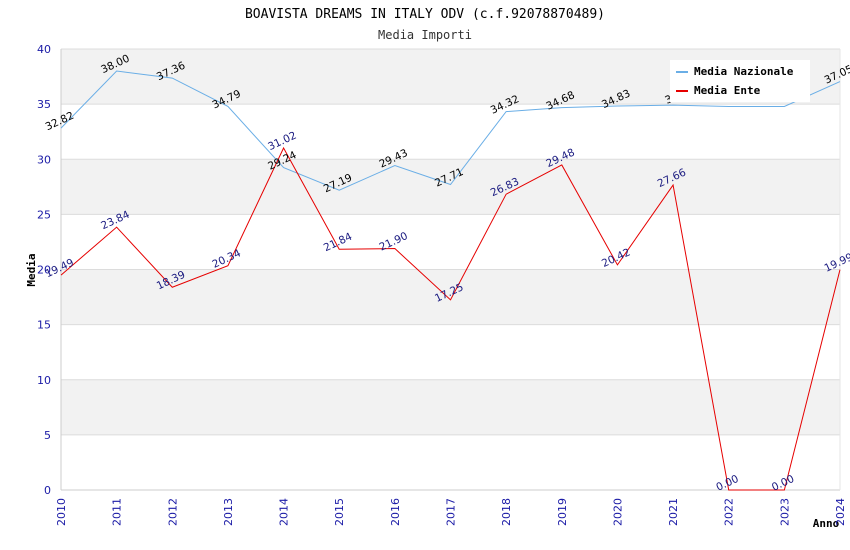 This screenshot has width=850, height=550. I want to click on x-tick-label: 2015, so click(339, 512).